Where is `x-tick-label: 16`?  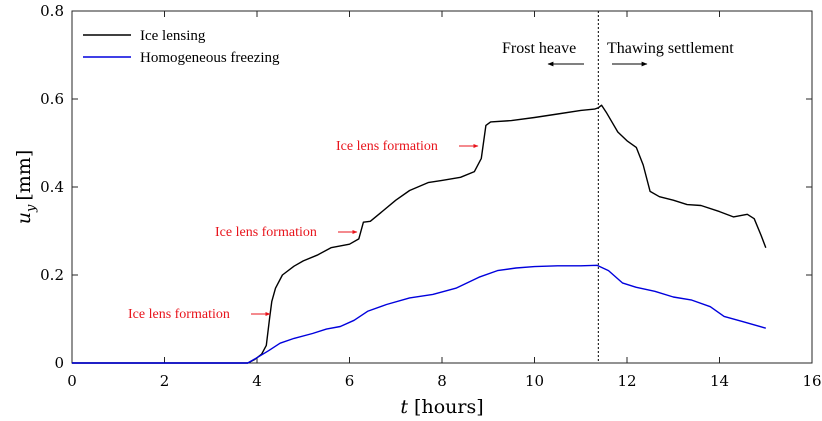
x-tick-label: 16 is located at coordinates (811, 381).